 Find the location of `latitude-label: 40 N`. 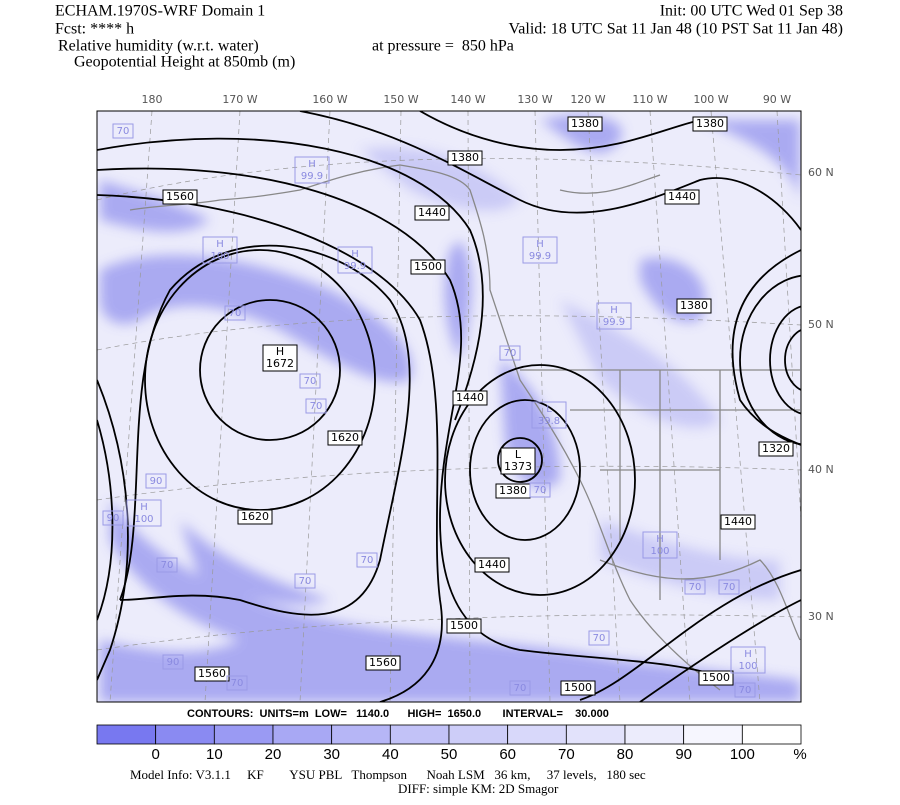

latitude-label: 40 N is located at coordinates (821, 469).